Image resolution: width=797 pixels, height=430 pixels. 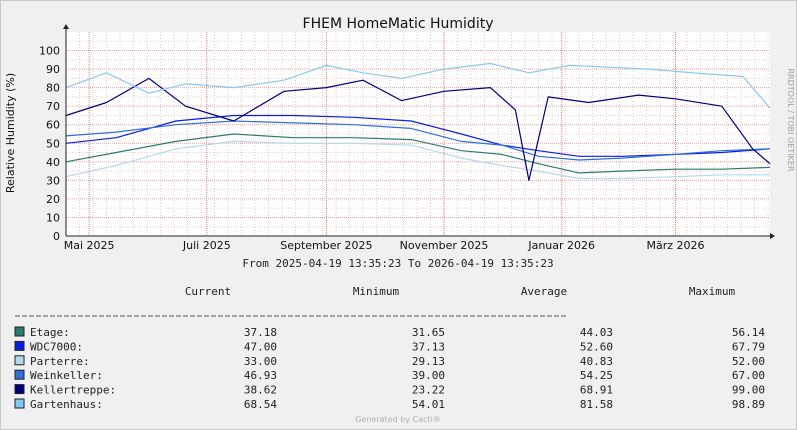 I want to click on legend-header-current: Current, so click(x=208, y=291).